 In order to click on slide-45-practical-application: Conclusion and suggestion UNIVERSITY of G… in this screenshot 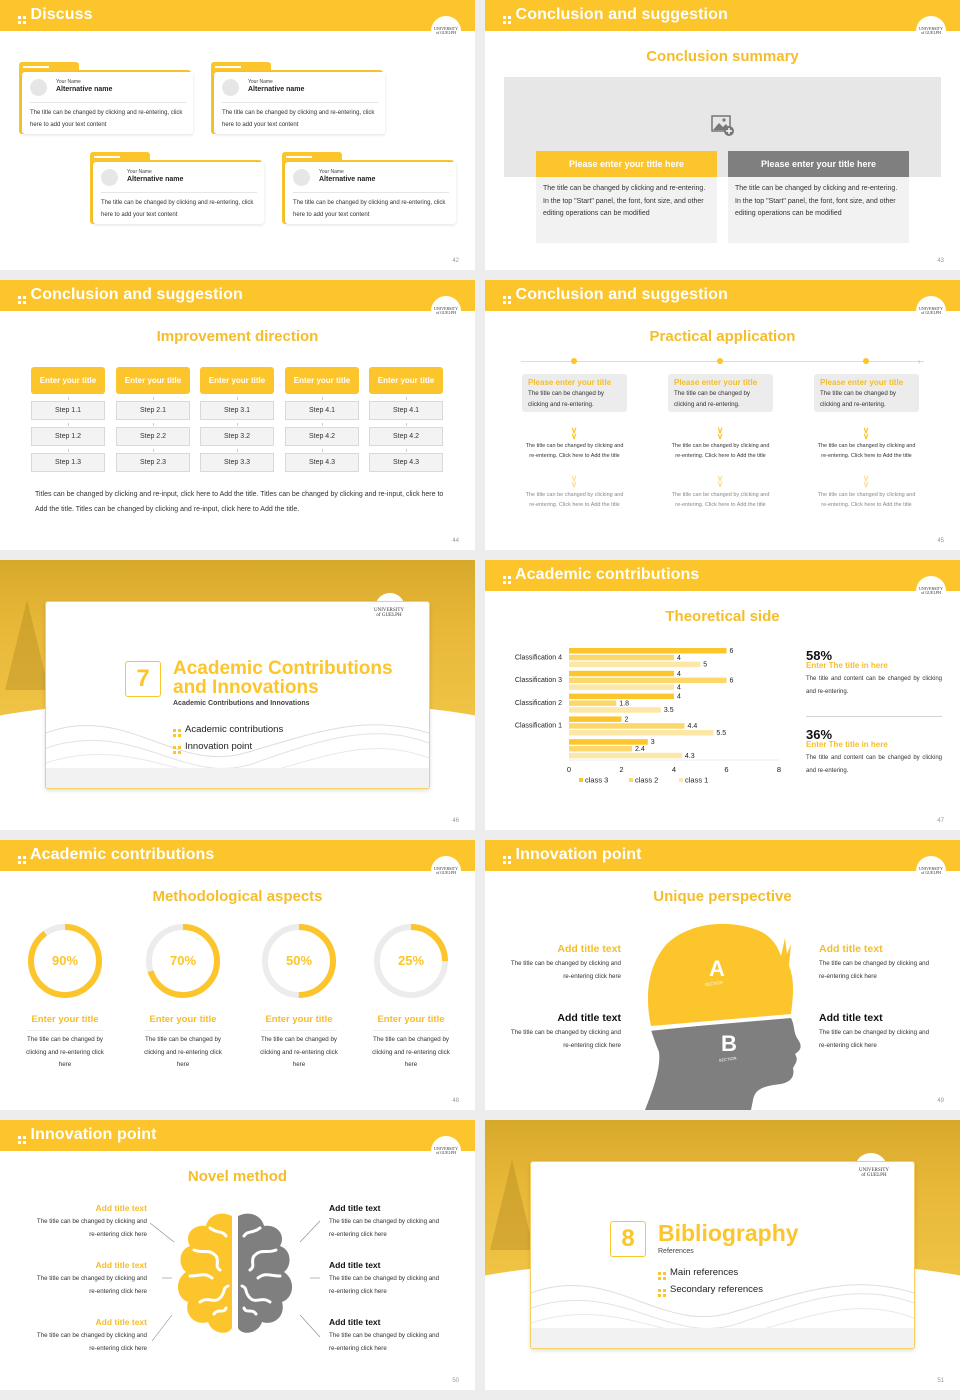, I will do `click(722, 415)`.